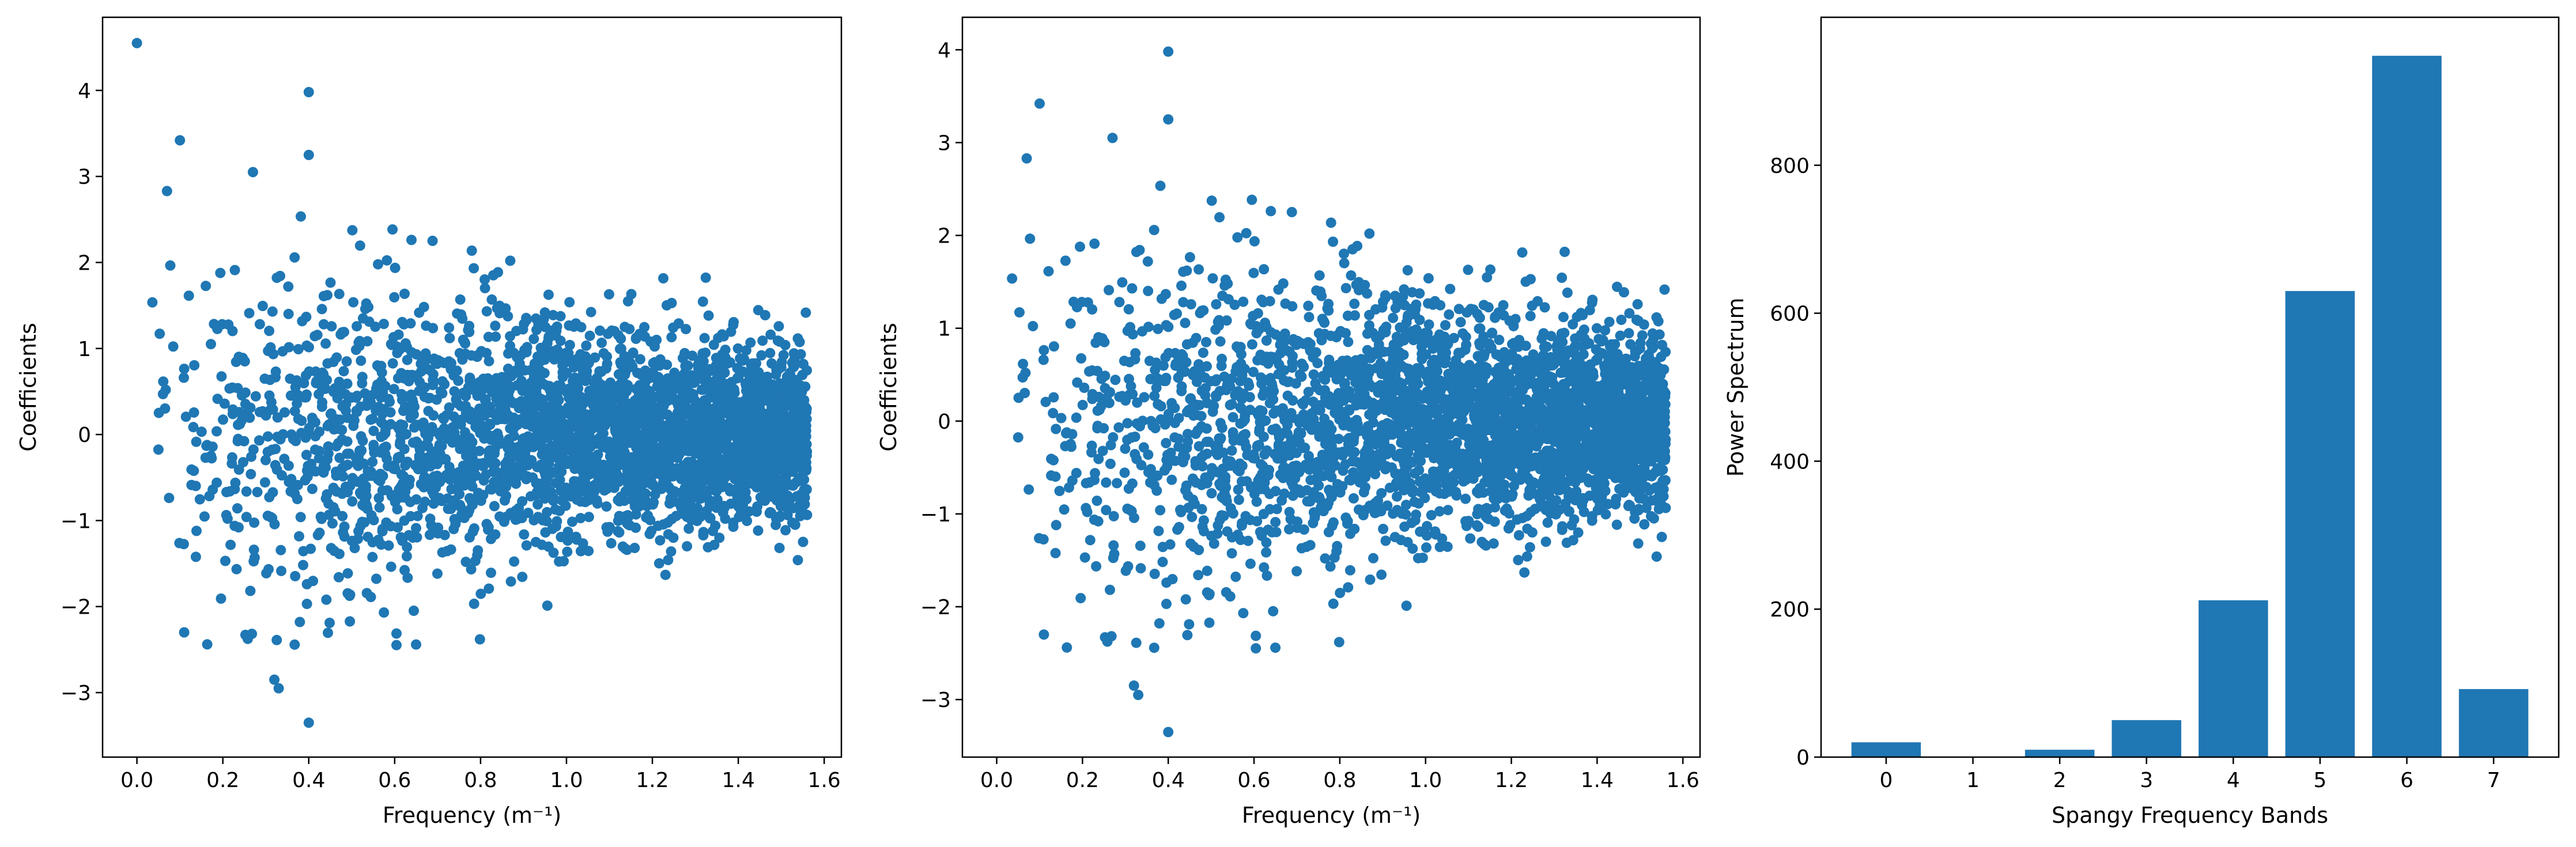 The image size is (2576, 847). What do you see at coordinates (472, 815) in the screenshot?
I see `x-axis-label-left: Frequency (m⁻¹)` at bounding box center [472, 815].